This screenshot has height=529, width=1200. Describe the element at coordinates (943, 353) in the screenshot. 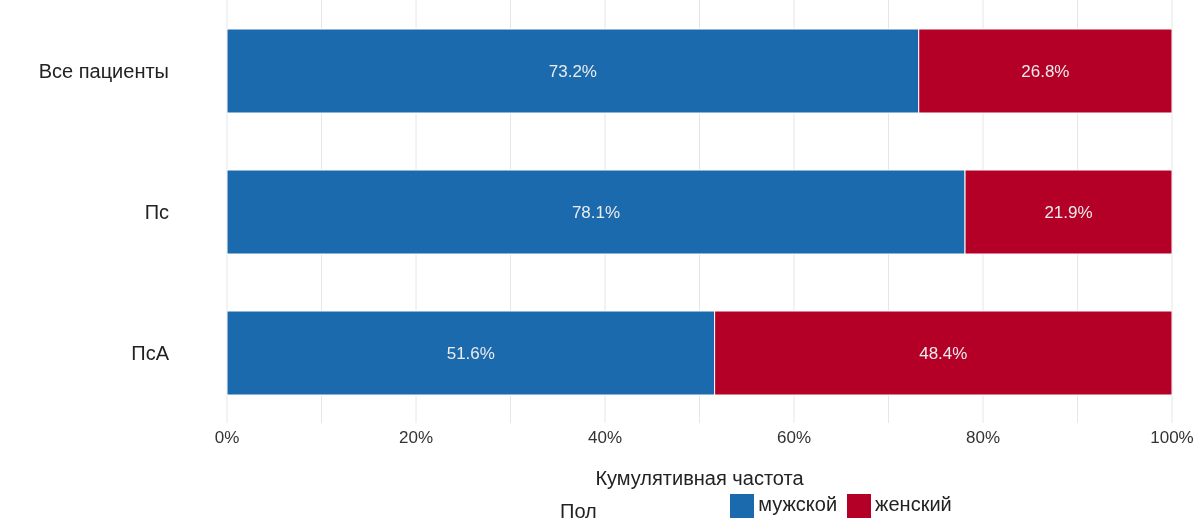

I see `data-label: 48.4%` at that location.